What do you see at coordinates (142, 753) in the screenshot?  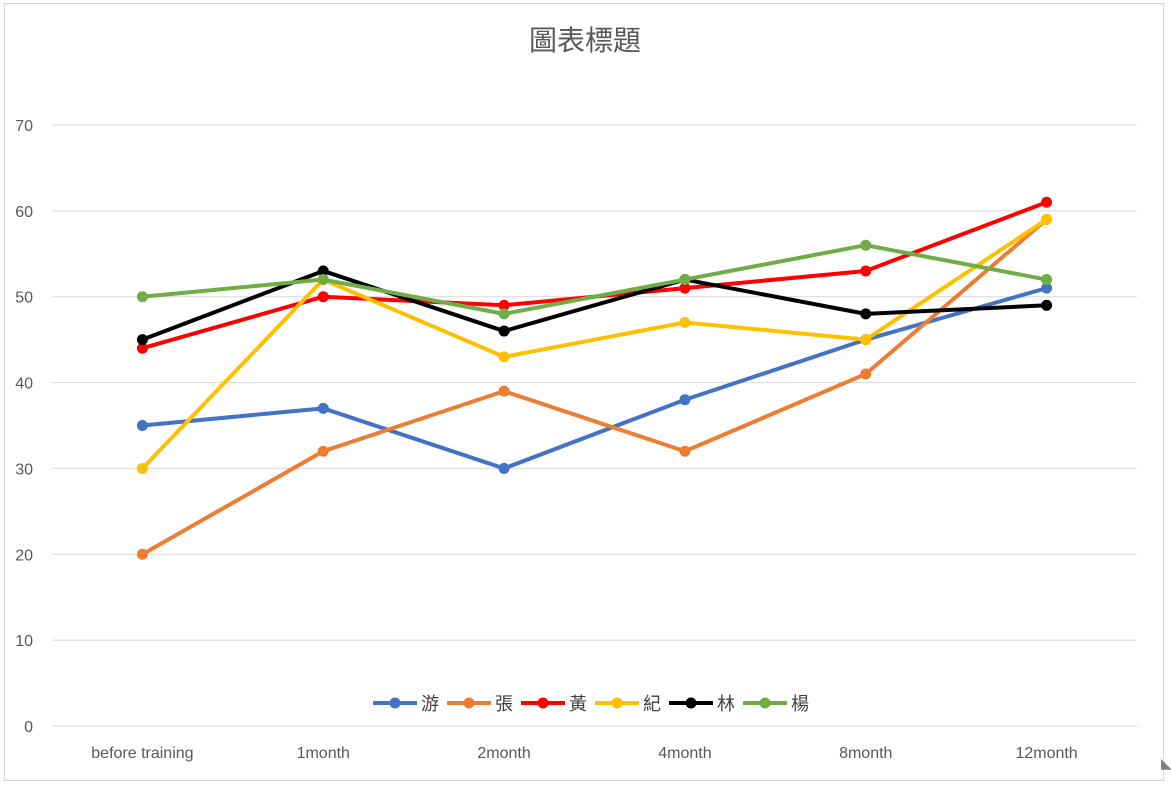 I see `x-tick-label: before training` at bounding box center [142, 753].